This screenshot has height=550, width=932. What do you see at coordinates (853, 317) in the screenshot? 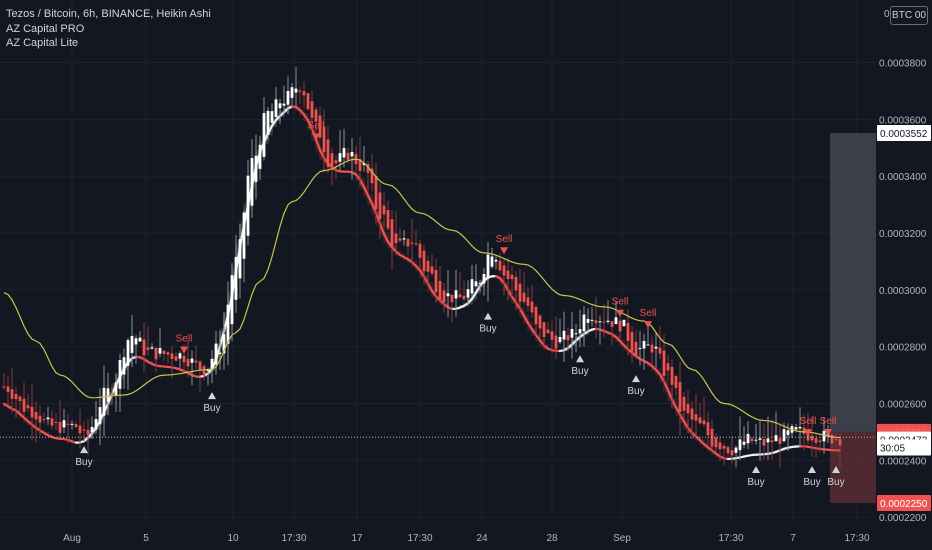
I see `projection-zone` at bounding box center [853, 317].